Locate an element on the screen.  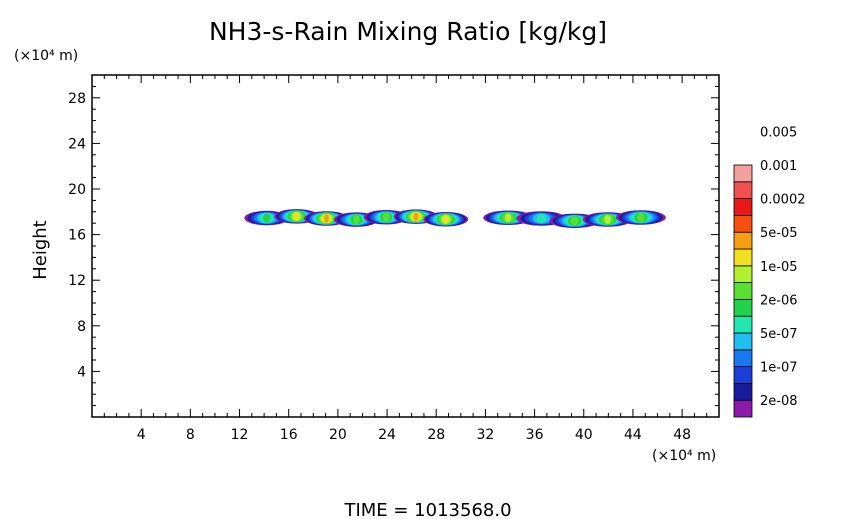
x-tick-label: 16 is located at coordinates (289, 435).